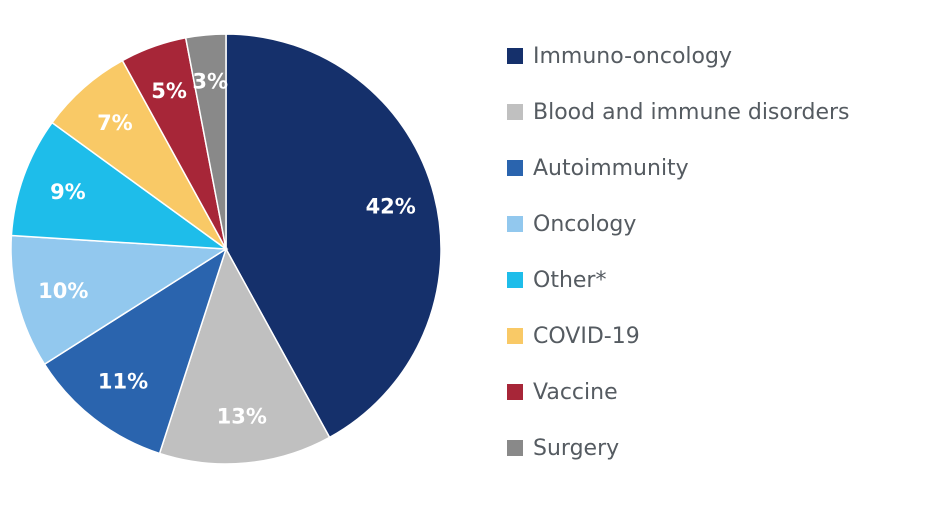 This screenshot has height=508, width=938. What do you see at coordinates (719, 224) in the screenshot?
I see `legend-item-oncology: Oncology` at bounding box center [719, 224].